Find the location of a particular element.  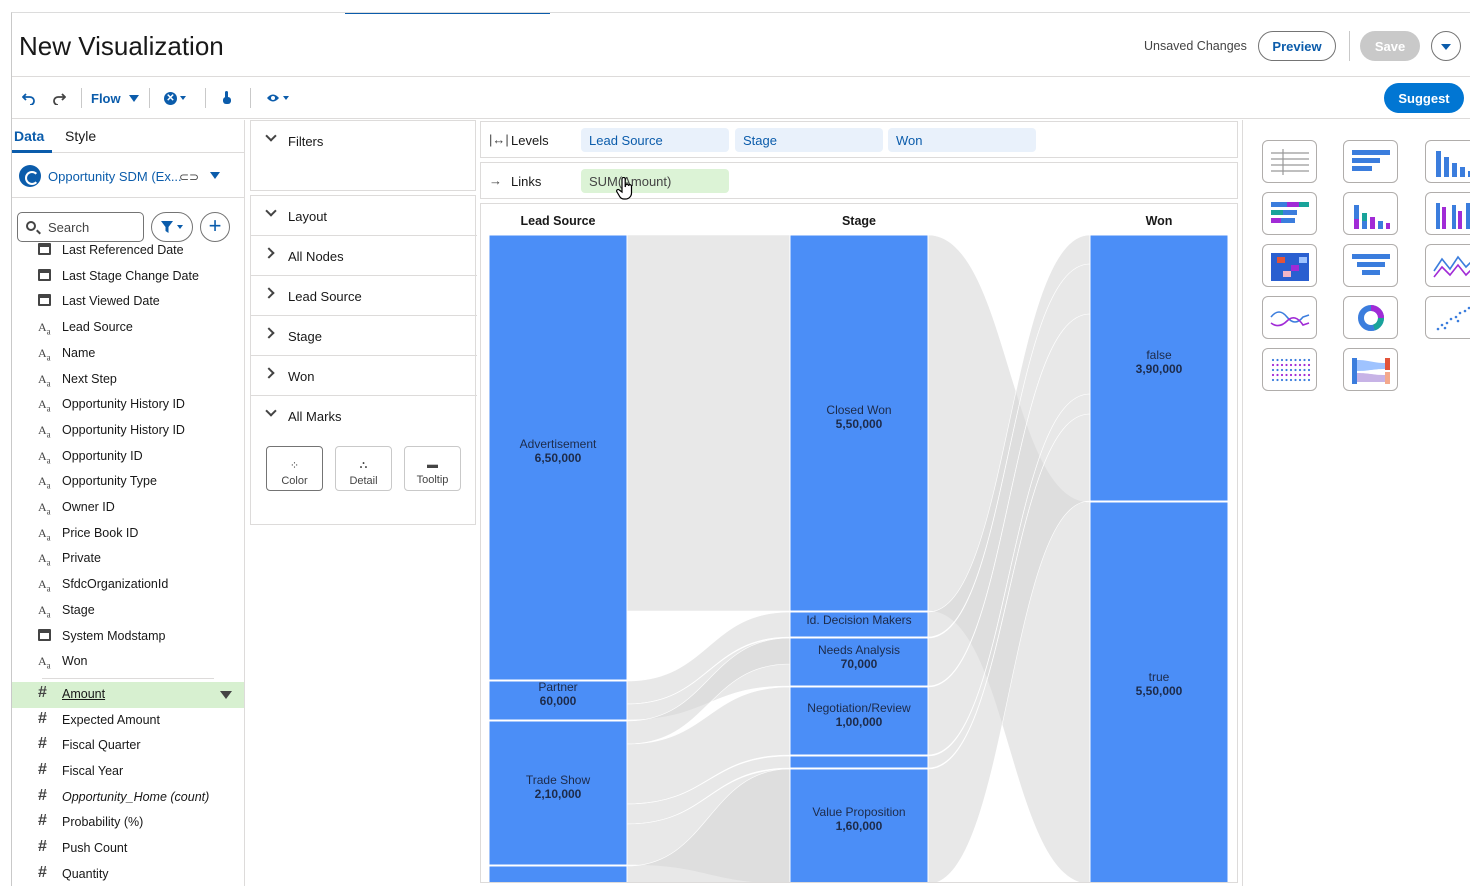

preview-button: Preview is located at coordinates (1297, 46).